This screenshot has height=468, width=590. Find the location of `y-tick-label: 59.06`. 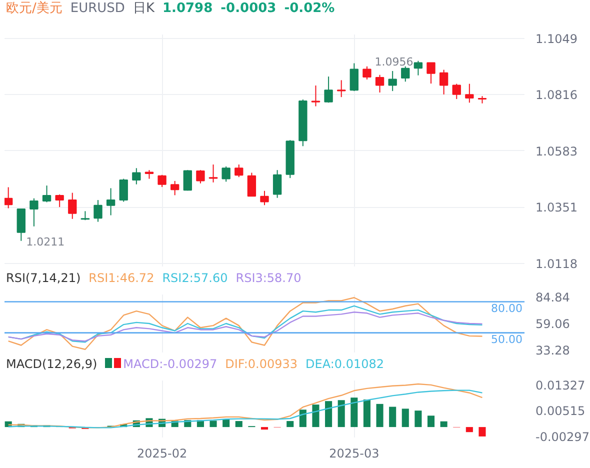

y-tick-label: 59.06 is located at coordinates (553, 323).